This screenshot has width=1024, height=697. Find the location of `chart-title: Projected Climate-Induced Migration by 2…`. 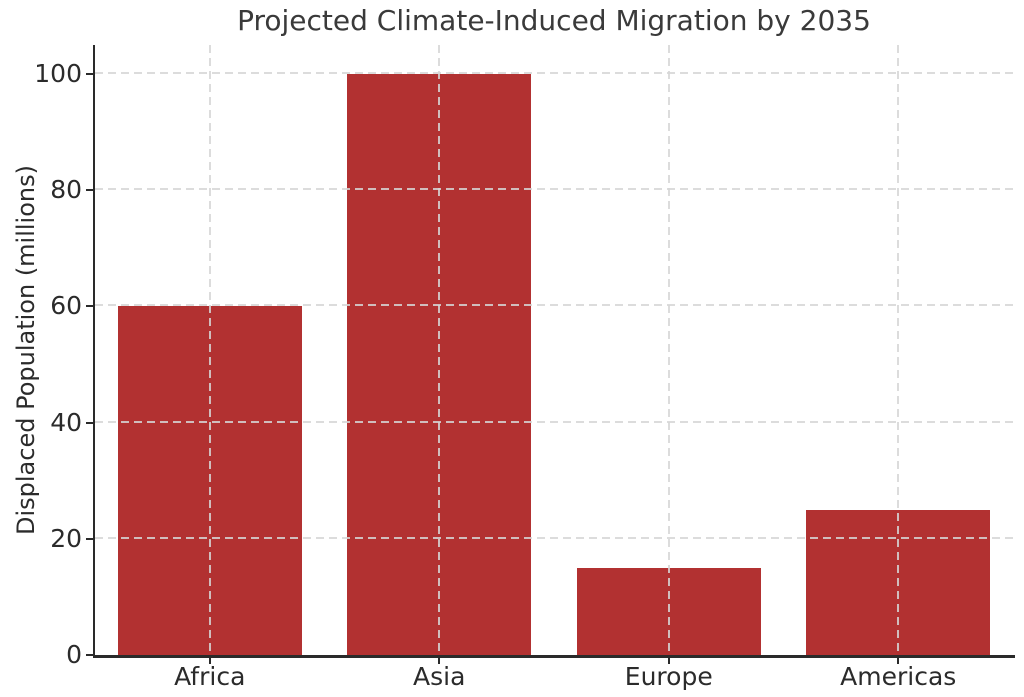

chart-title: Projected Climate-Induced Migration by 2… is located at coordinates (554, 20).